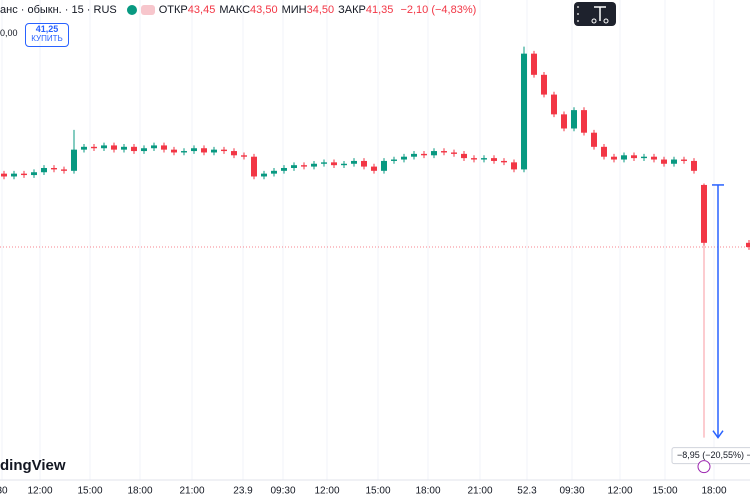  I want to click on buy-button: 41,25 КУПИТЬ, so click(47, 35).